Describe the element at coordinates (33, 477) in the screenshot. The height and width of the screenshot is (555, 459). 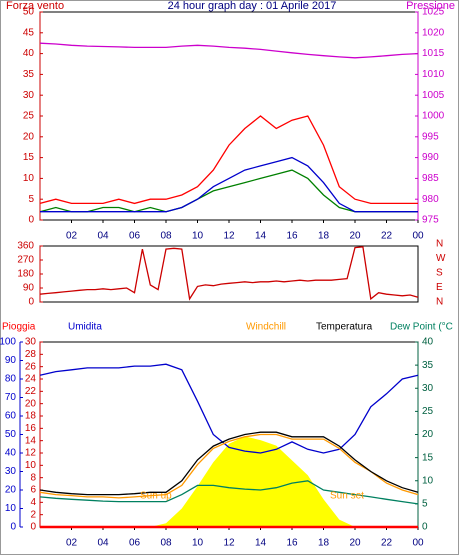
I see `y3-tick-label: 8` at that location.